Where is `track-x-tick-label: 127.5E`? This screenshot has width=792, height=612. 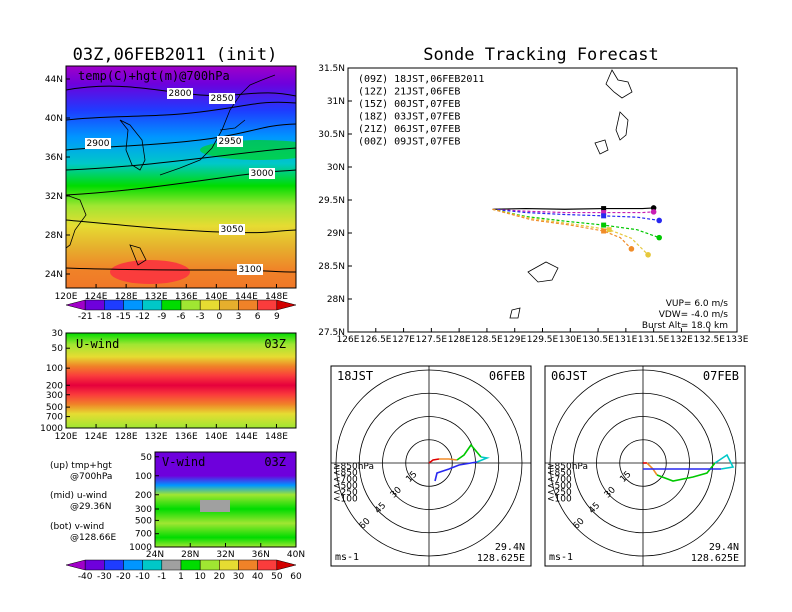
track-x-tick-label: 127.5E is located at coordinates (432, 340).